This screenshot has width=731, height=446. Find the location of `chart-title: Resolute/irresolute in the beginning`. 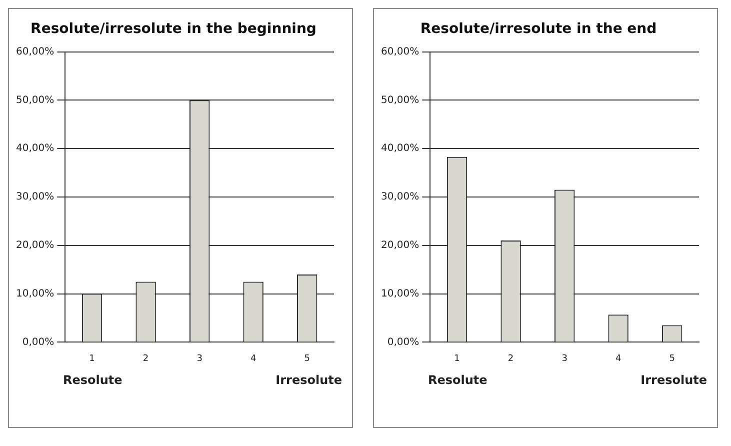

chart-title: Resolute/irresolute in the beginning is located at coordinates (173, 29).